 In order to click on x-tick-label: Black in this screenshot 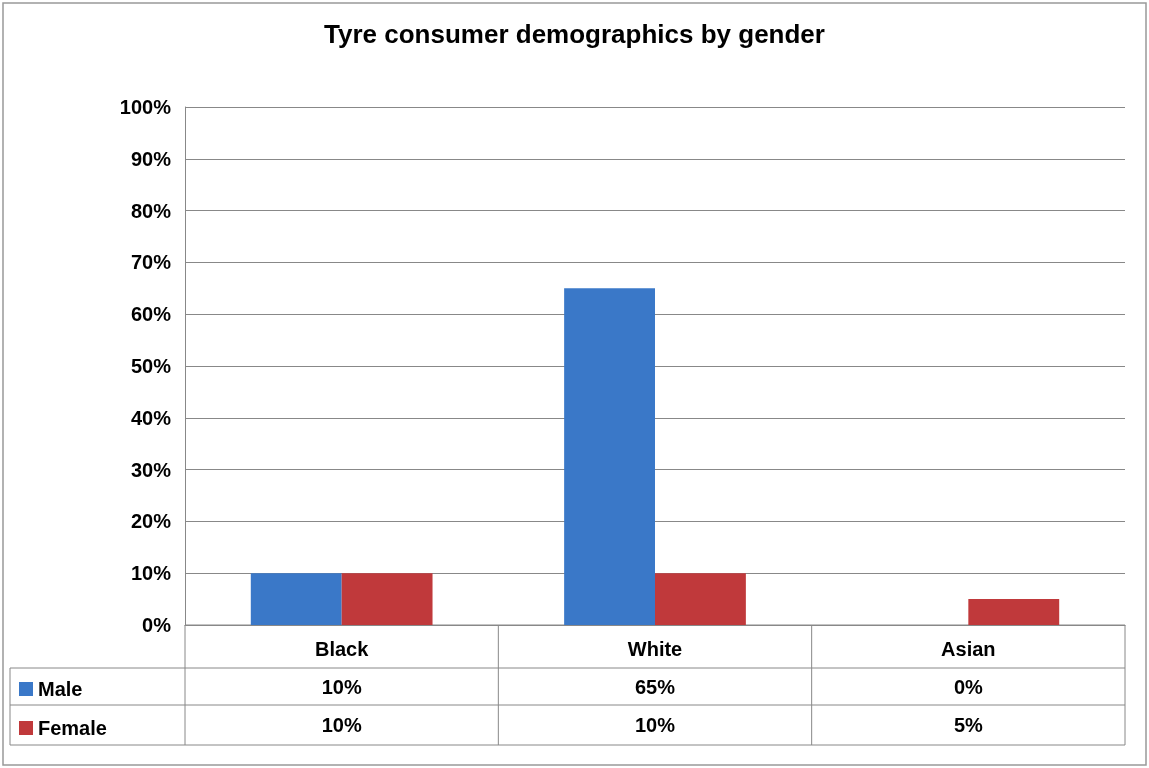, I will do `click(342, 649)`.